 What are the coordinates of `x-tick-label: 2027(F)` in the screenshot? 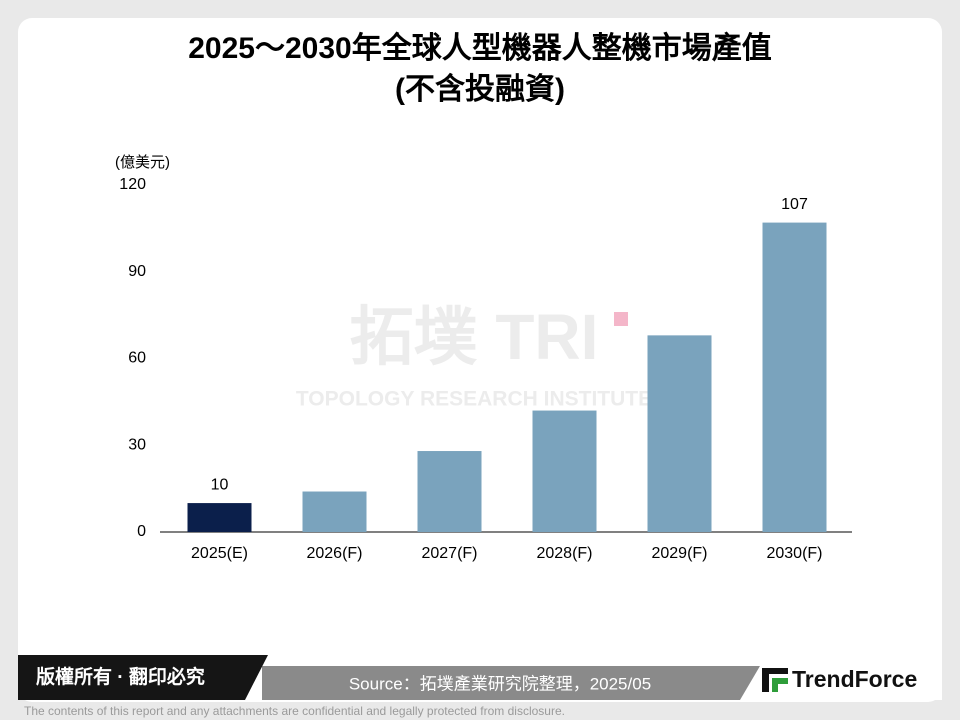 It's located at (449, 553).